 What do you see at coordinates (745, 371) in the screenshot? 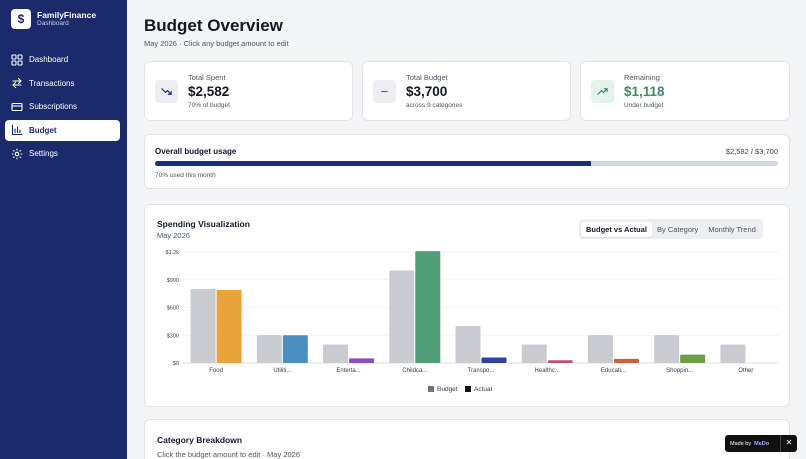
I see `x-tick-label: Other` at bounding box center [745, 371].